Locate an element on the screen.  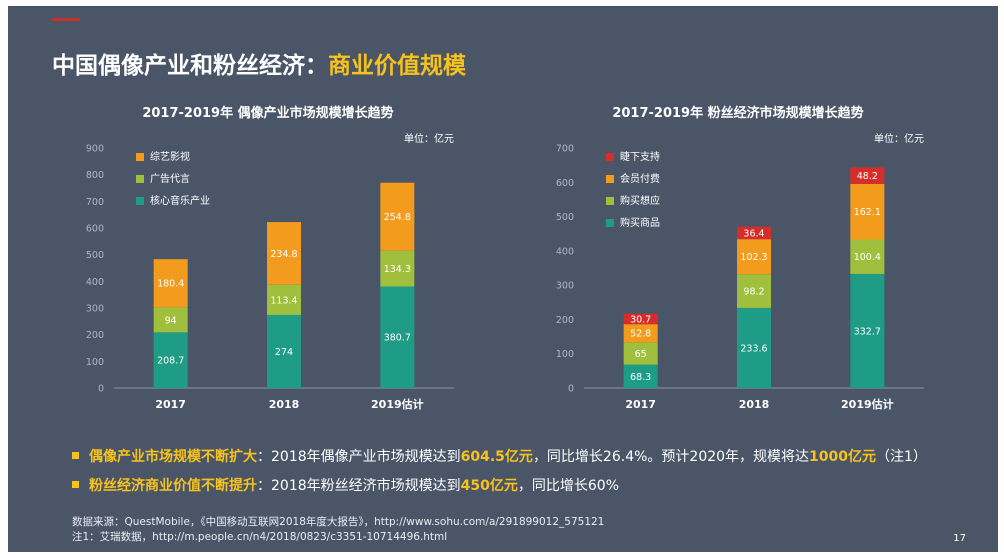
y-tick-label: 600 is located at coordinates (95, 229).